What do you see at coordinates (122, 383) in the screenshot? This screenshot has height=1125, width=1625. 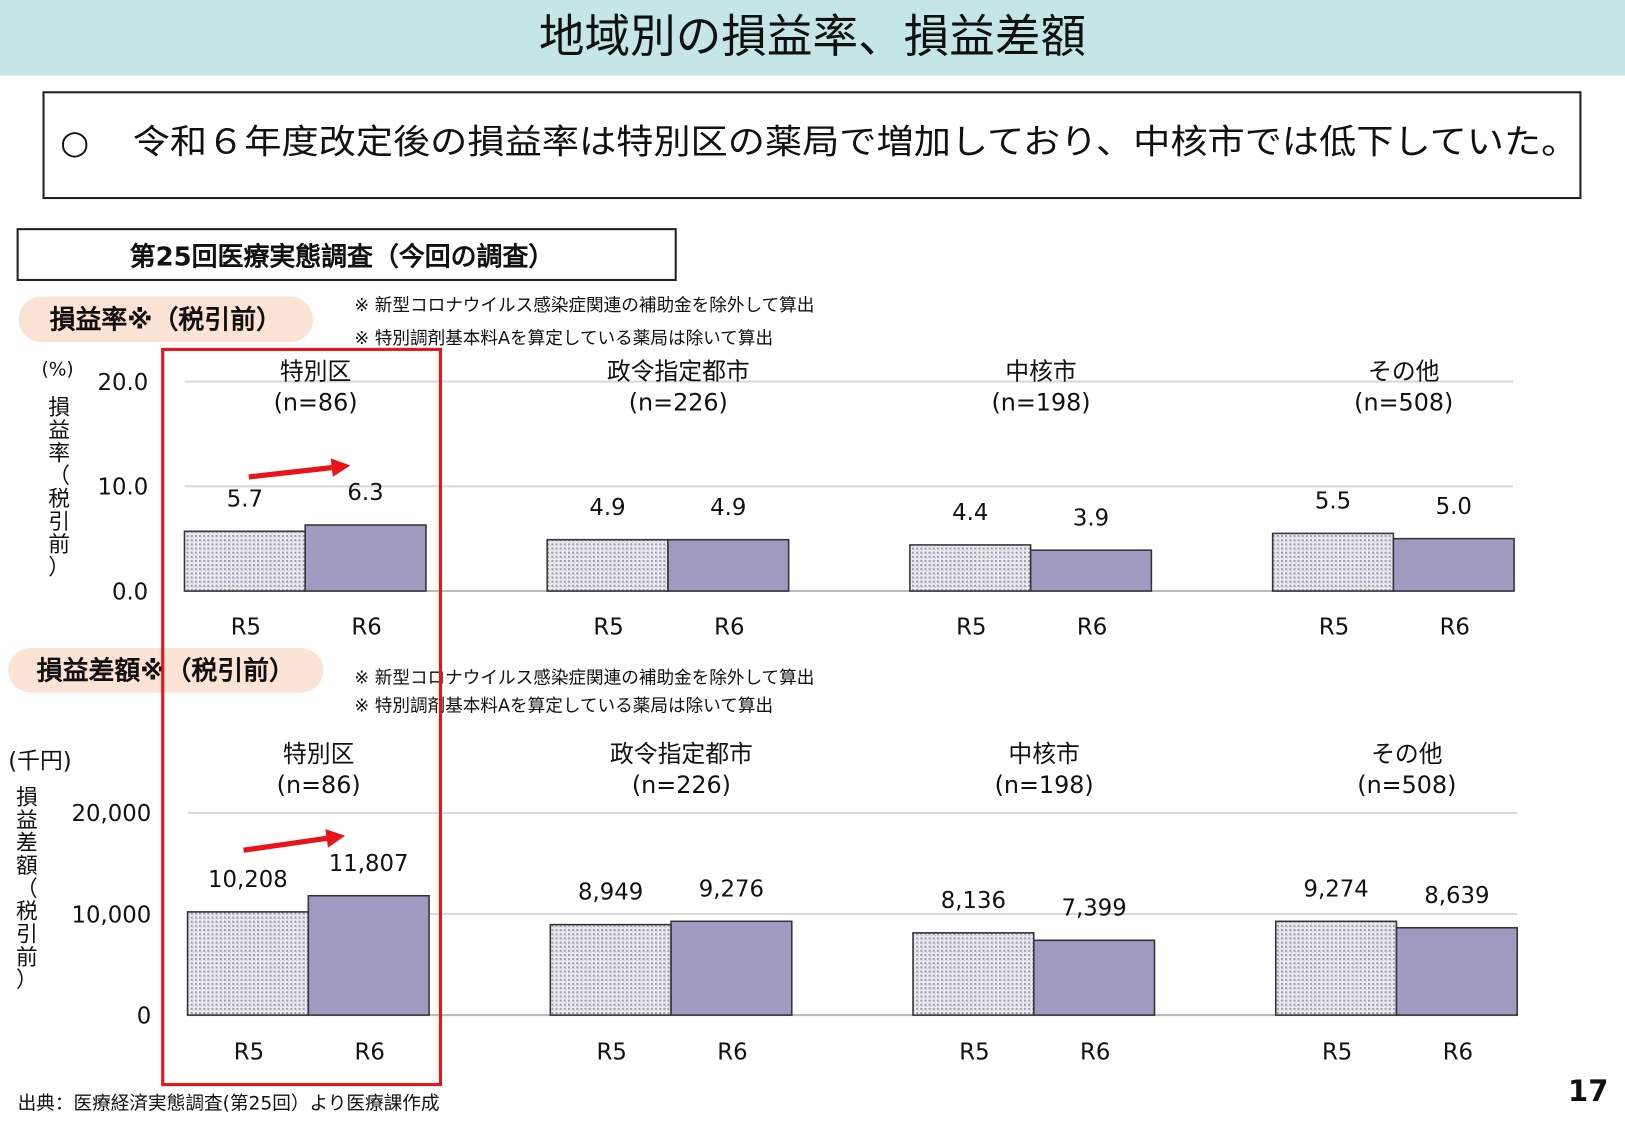 I see `y-tick-label: 20.0` at bounding box center [122, 383].